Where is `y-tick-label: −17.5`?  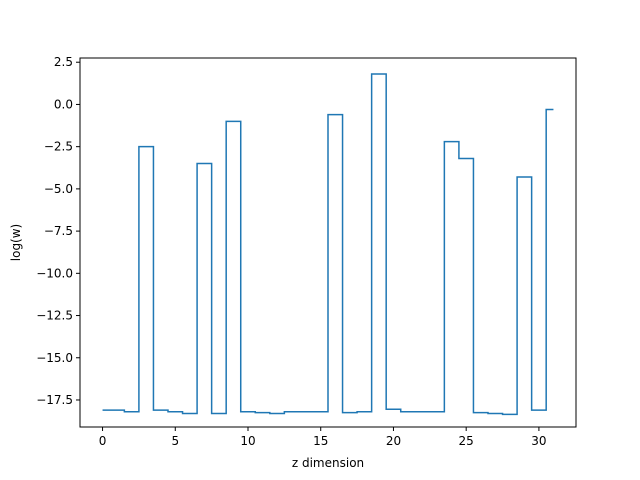 y-tick-label: −17.5 is located at coordinates (54, 400).